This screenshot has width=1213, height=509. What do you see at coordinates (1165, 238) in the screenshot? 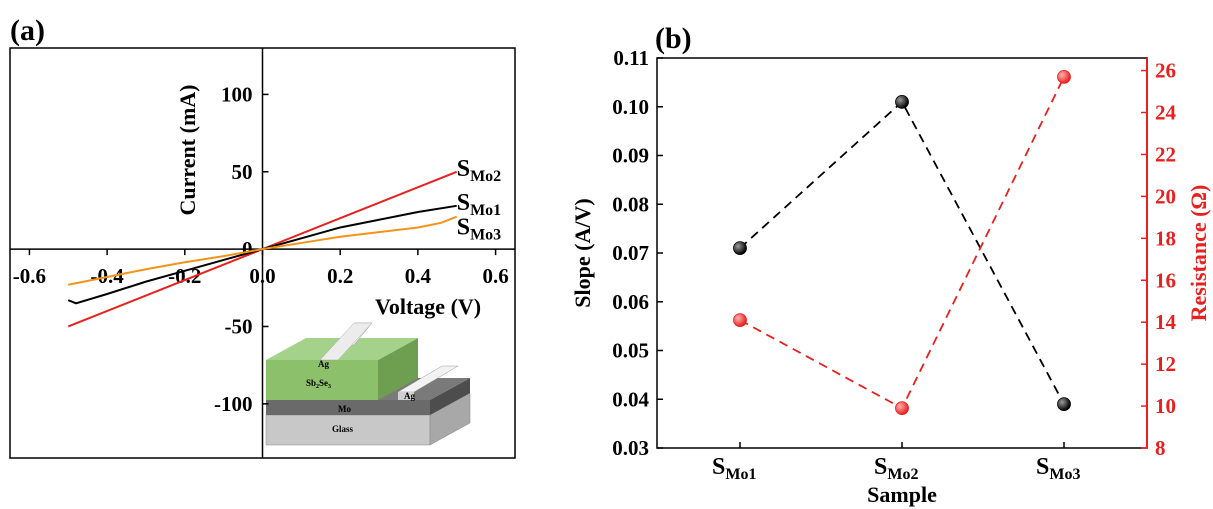
I see `panel-b-y2-tick-label: 18` at bounding box center [1165, 238].